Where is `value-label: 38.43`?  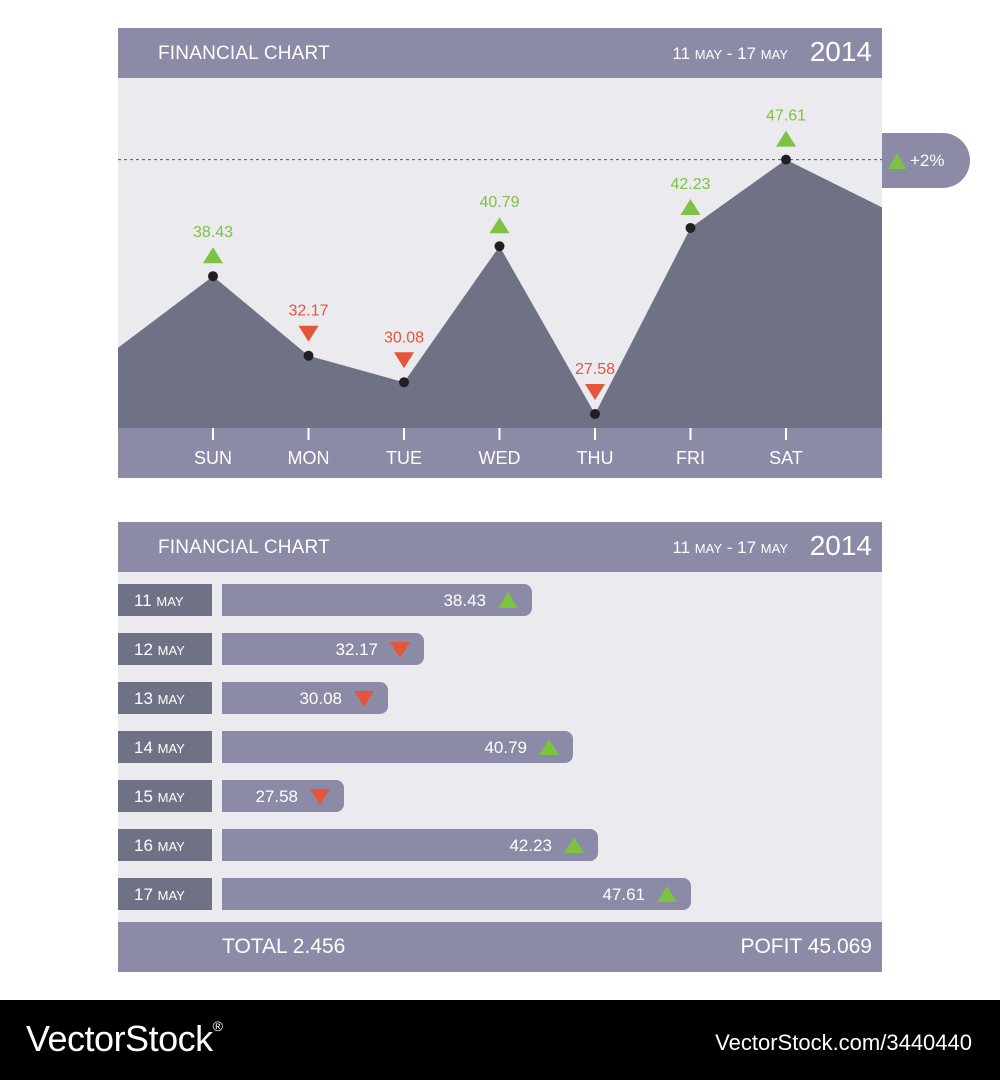 value-label: 38.43 is located at coordinates (213, 232).